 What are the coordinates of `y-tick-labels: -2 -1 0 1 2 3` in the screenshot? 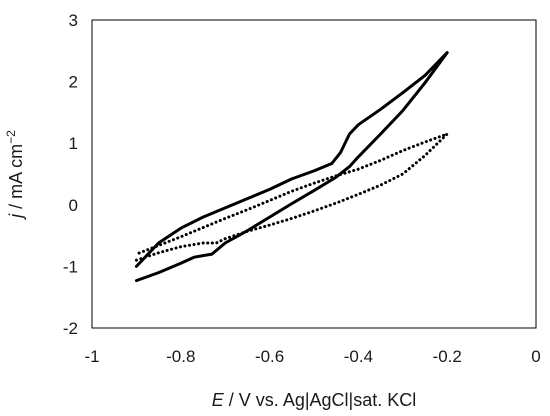 It's located at (70, 174).